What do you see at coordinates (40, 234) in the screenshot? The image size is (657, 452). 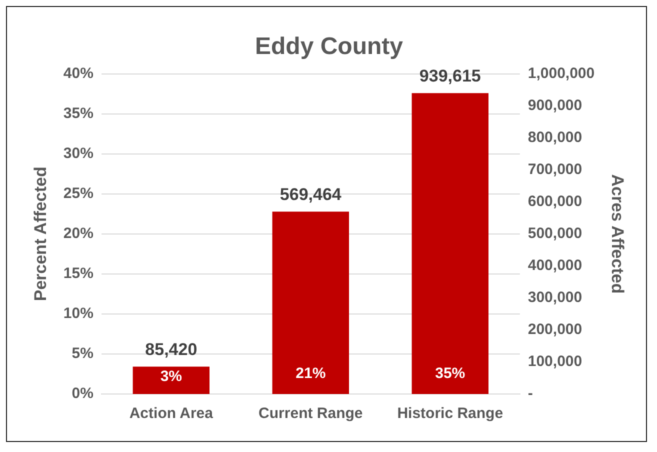 I see `y-axis-title: Percent Affected` at bounding box center [40, 234].